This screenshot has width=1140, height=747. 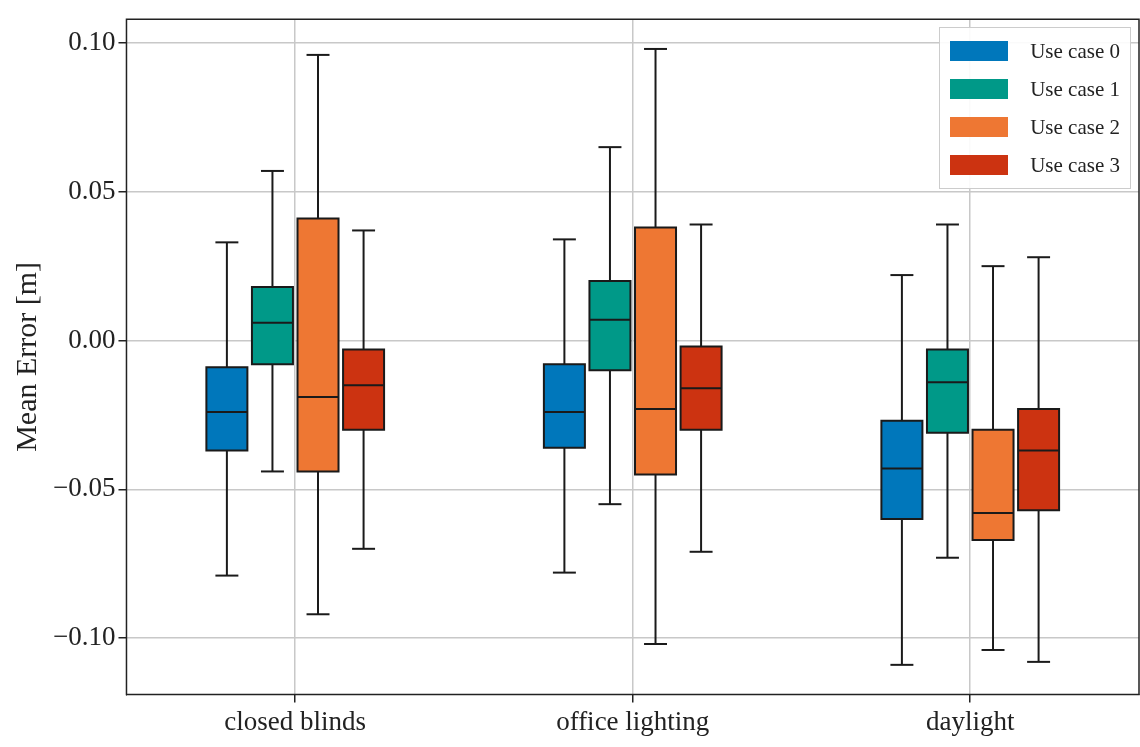 What do you see at coordinates (295, 720) in the screenshot?
I see `x-tick-label: closed blinds` at bounding box center [295, 720].